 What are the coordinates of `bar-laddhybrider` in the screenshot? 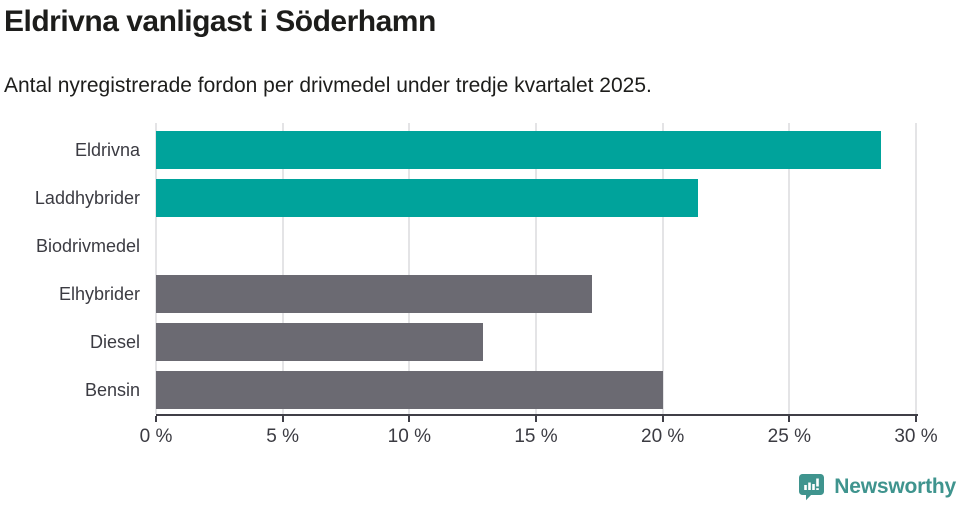 It's located at (427, 198).